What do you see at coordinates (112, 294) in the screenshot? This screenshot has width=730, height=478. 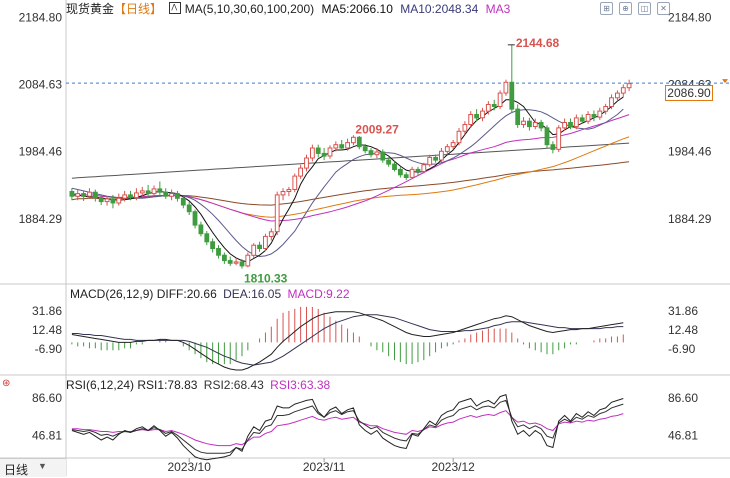 I see `macd-title: MACD(26,12,9)` at bounding box center [112, 294].